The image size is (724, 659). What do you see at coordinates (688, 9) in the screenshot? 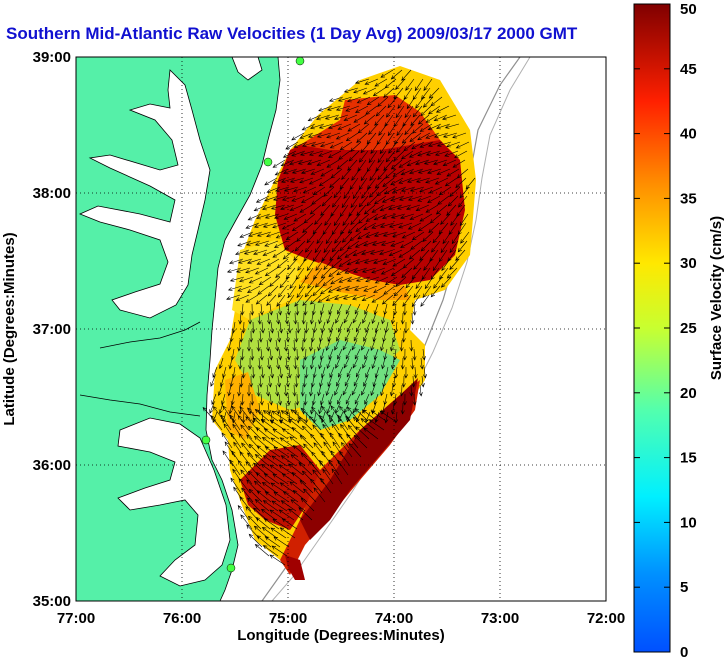
I see `colorbar-tick-label: 50` at bounding box center [688, 9].